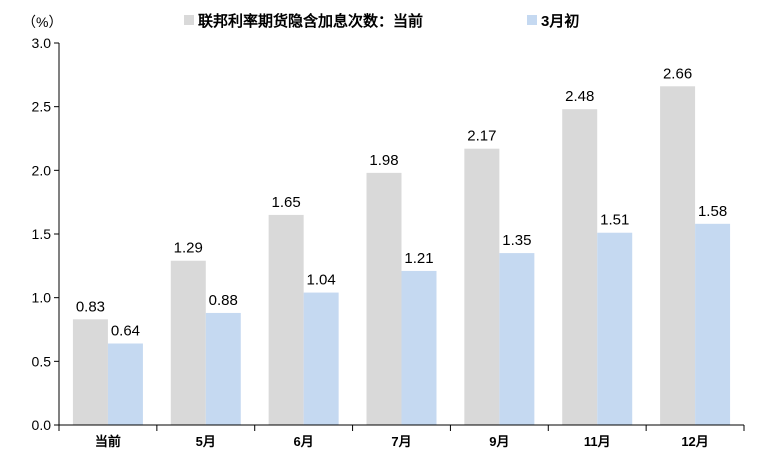 Image resolution: width=760 pixels, height=468 pixels. What do you see at coordinates (304, 441) in the screenshot?
I see `x-category-label: 6月` at bounding box center [304, 441].